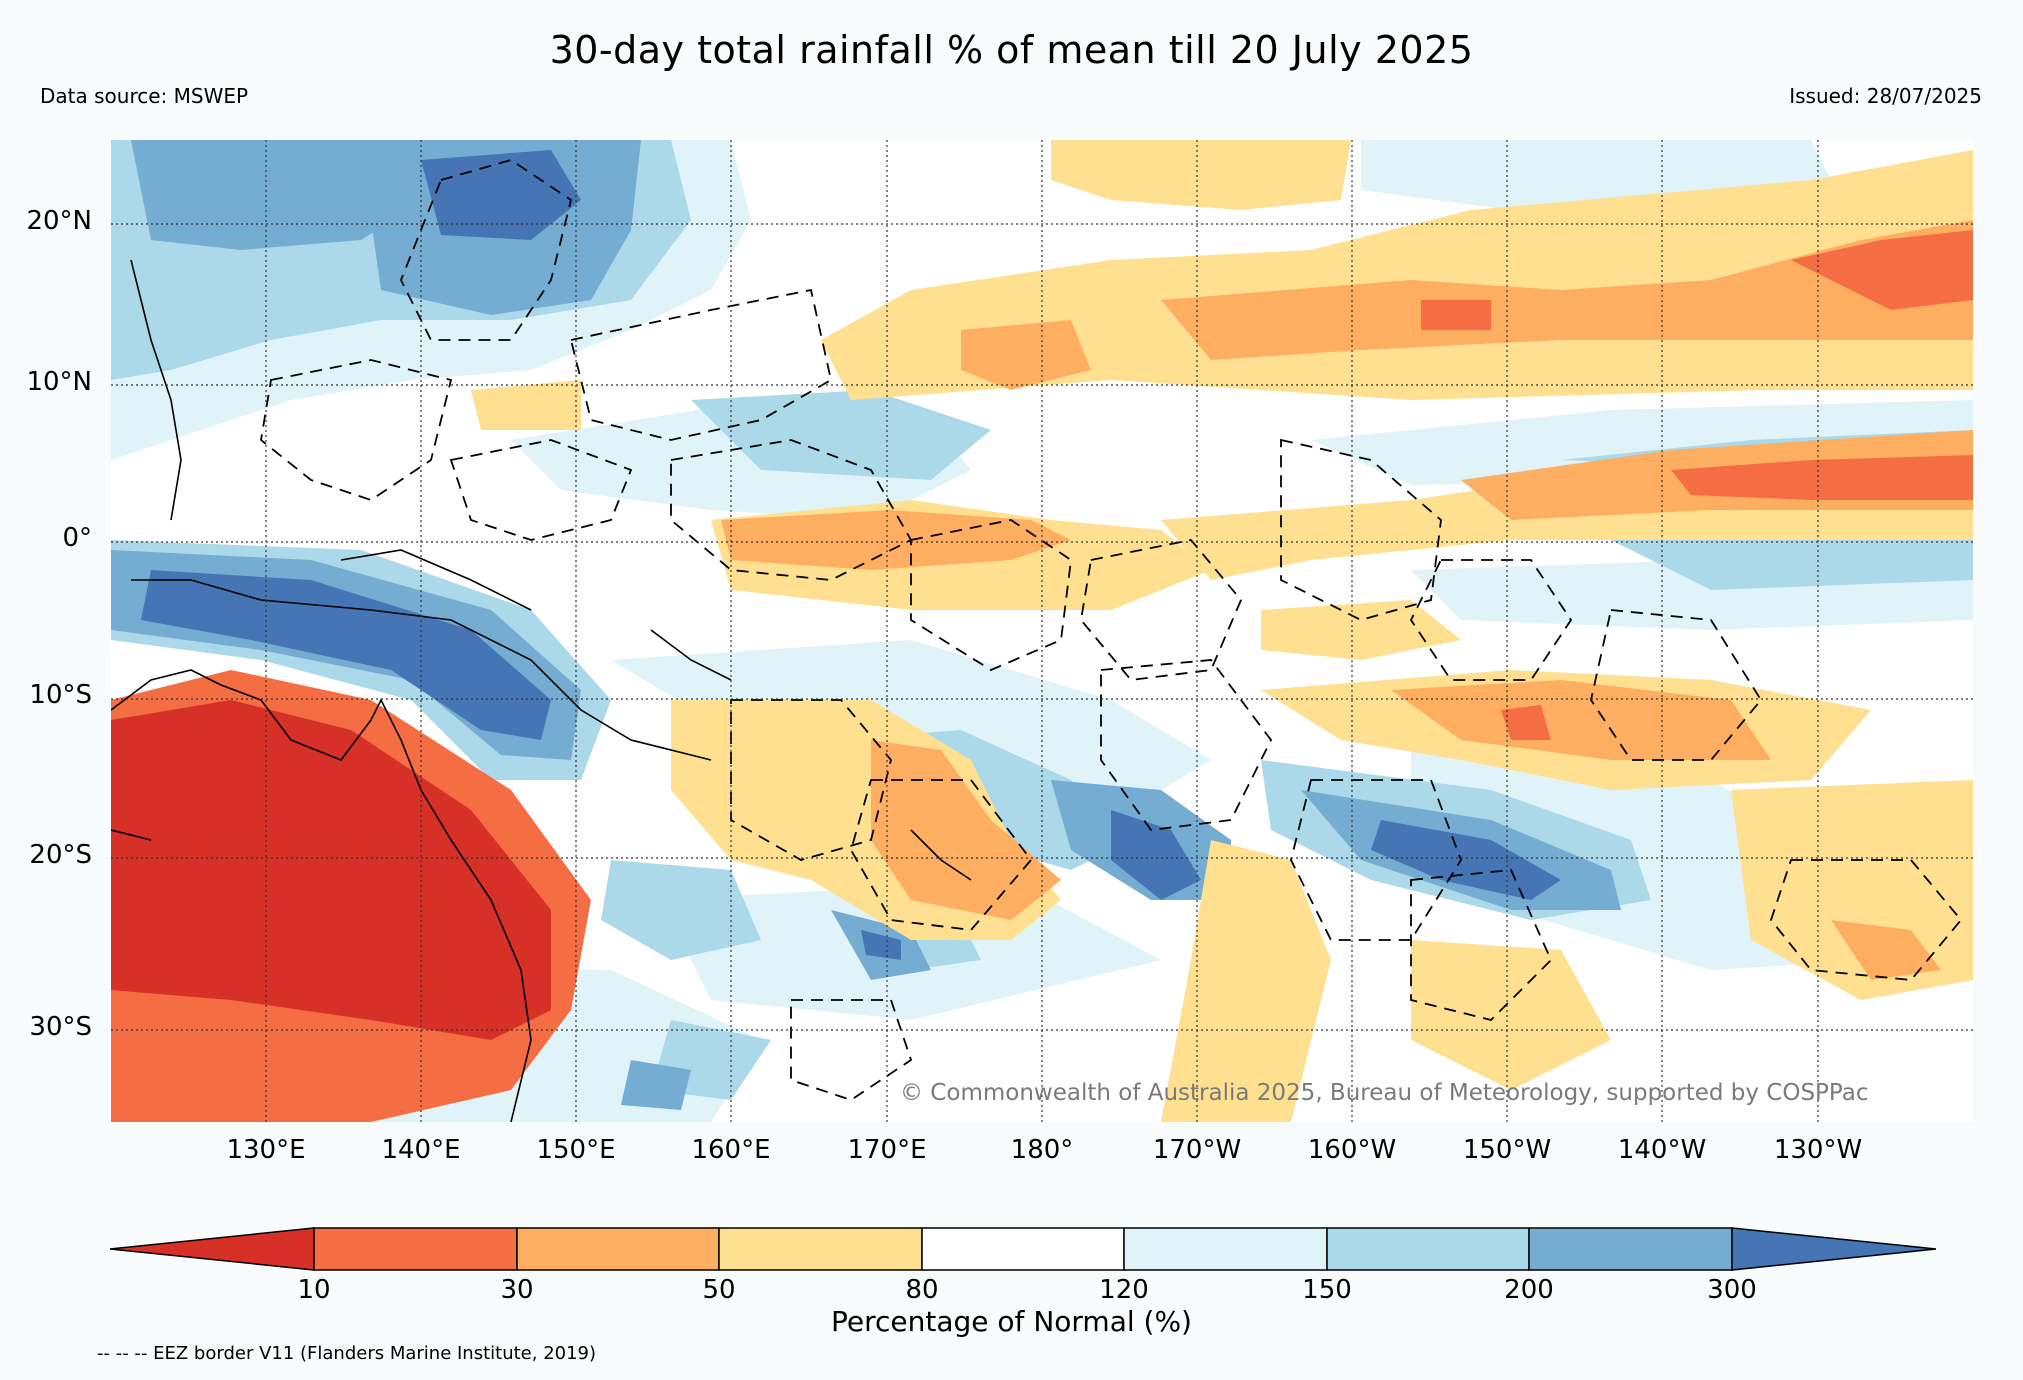  I want to click on lon-label-130w: 130°W, so click(1818, 1150).